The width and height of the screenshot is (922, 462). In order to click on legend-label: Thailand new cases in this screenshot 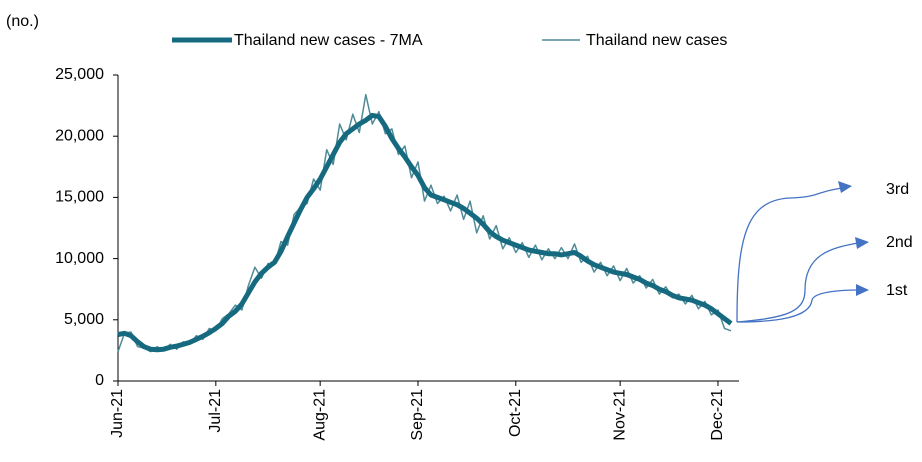, I will do `click(656, 40)`.